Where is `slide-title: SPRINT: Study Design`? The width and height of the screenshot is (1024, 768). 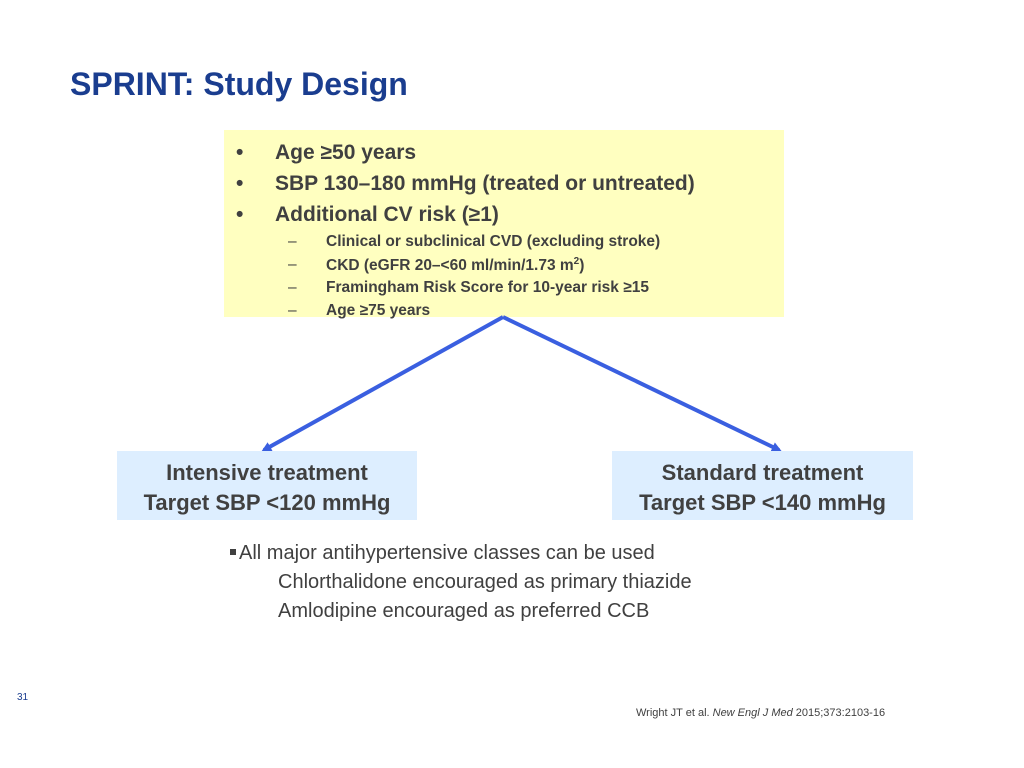 slide-title: SPRINT: Study Design is located at coordinates (239, 84).